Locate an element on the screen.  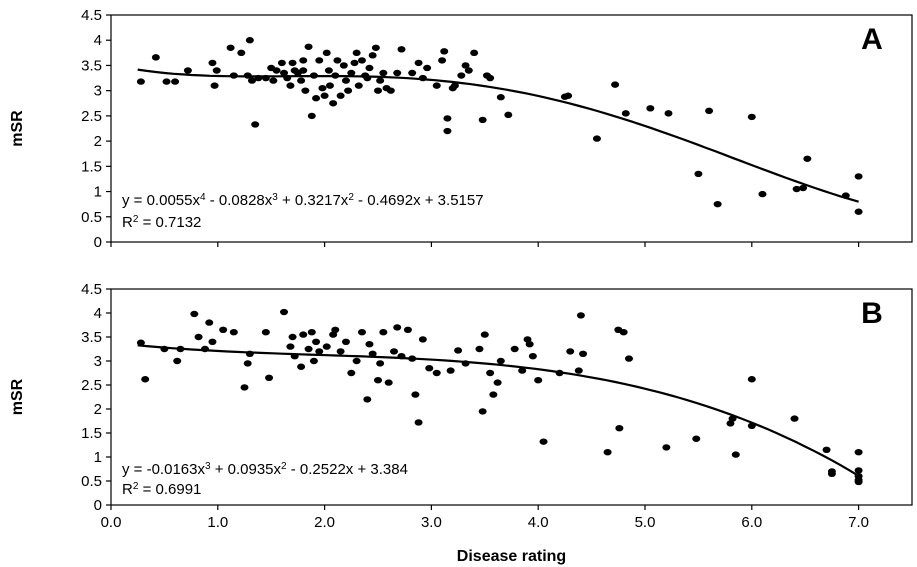
panel-label: A is located at coordinates (872, 39).